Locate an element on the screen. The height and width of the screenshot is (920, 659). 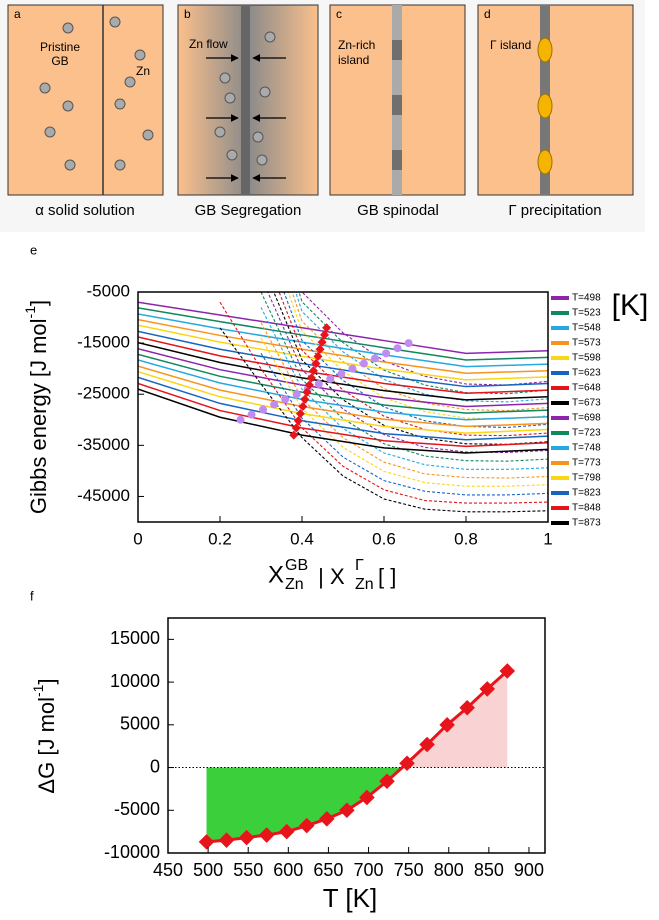
x-tick-label: 550 is located at coordinates (248, 870).